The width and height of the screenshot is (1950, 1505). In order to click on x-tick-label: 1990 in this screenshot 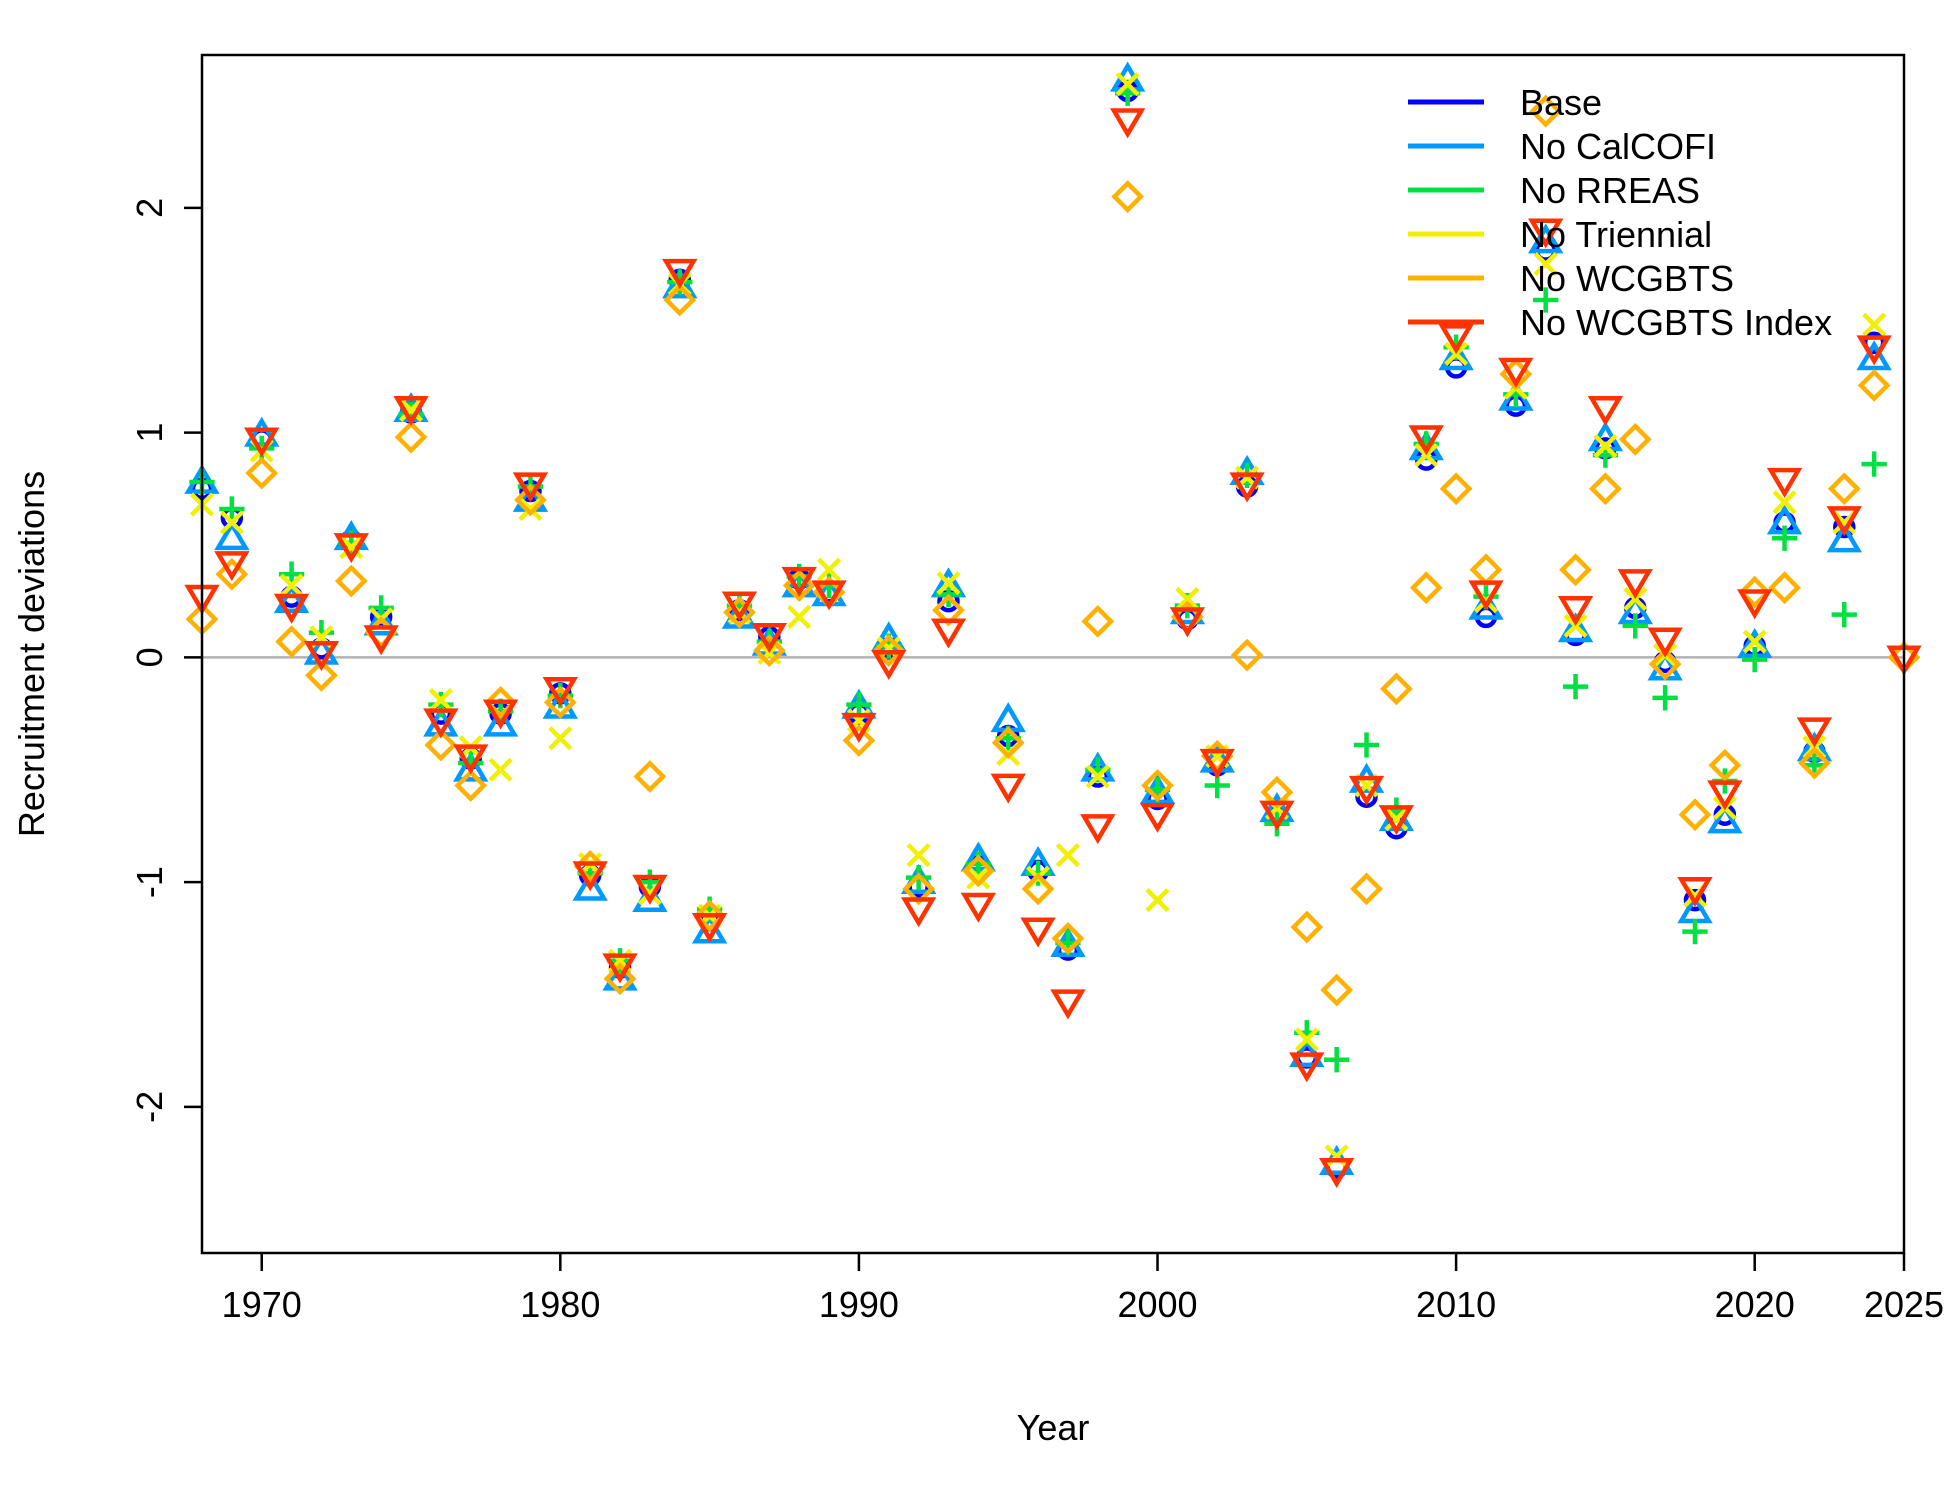, I will do `click(859, 1304)`.